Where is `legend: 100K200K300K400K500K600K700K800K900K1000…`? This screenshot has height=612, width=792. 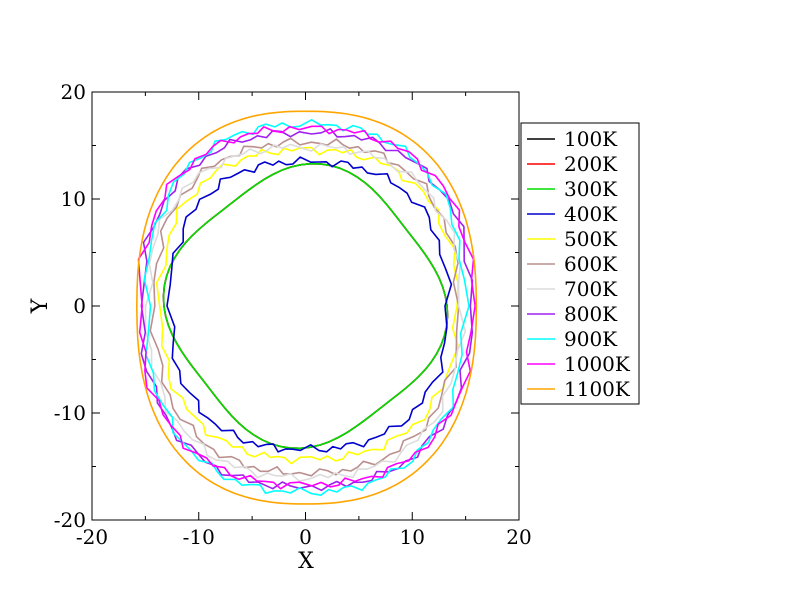 legend: 100K200K300K400K500K600K700K800K900K1000… is located at coordinates (580, 263).